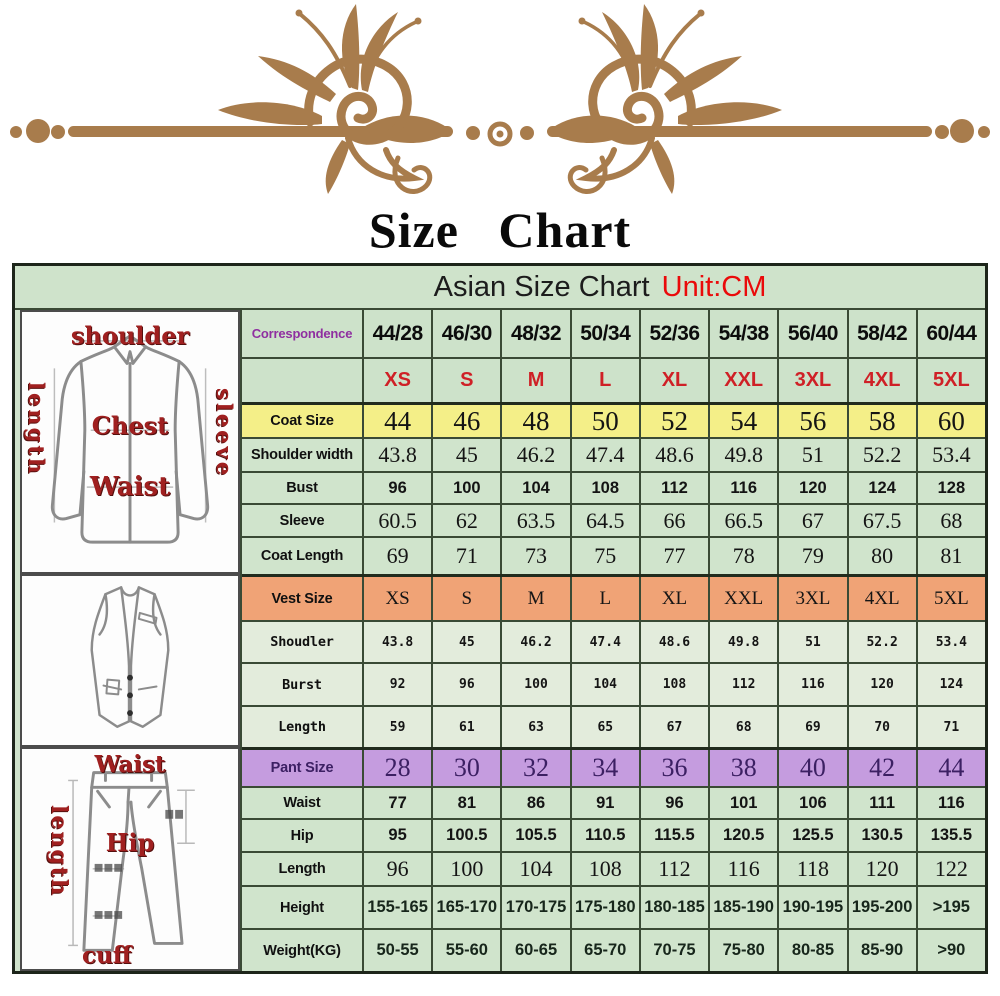 The image size is (1000, 996). What do you see at coordinates (881, 556) in the screenshot?
I see `cell-coat-length-7: 80` at bounding box center [881, 556].